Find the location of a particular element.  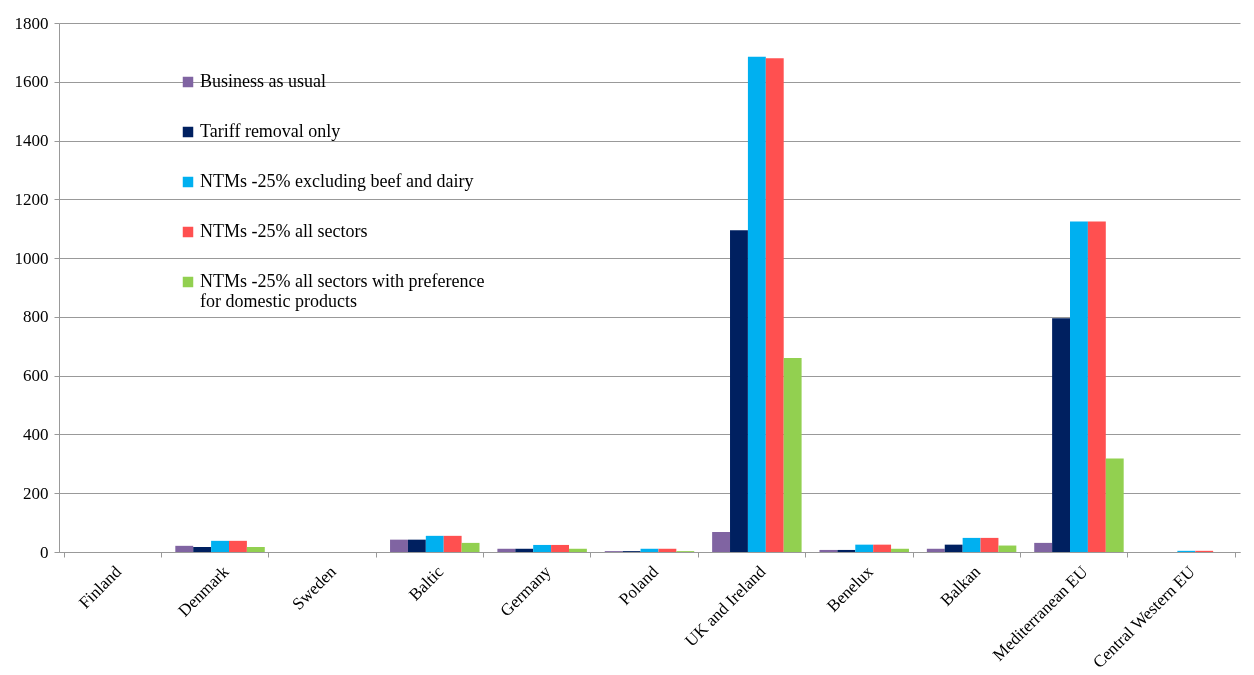

y-tick-label: 600 is located at coordinates (36, 376).